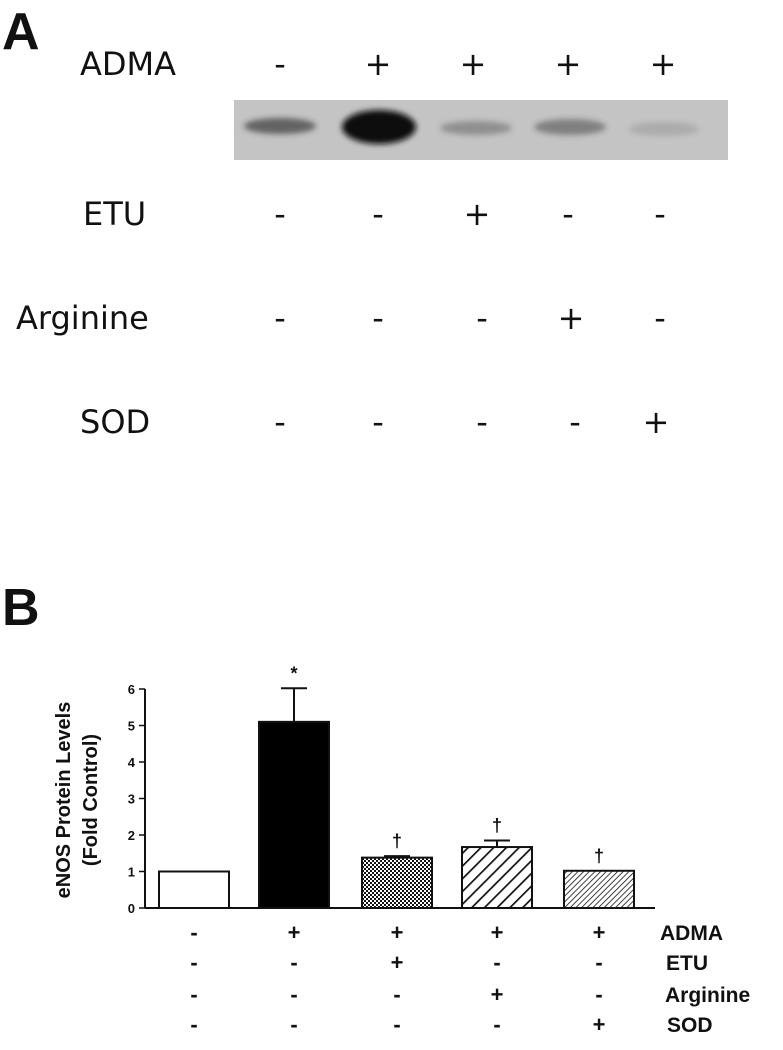 This screenshot has height=1050, width=783. I want to click on treatment-adma-sign-1: -, so click(193, 932).